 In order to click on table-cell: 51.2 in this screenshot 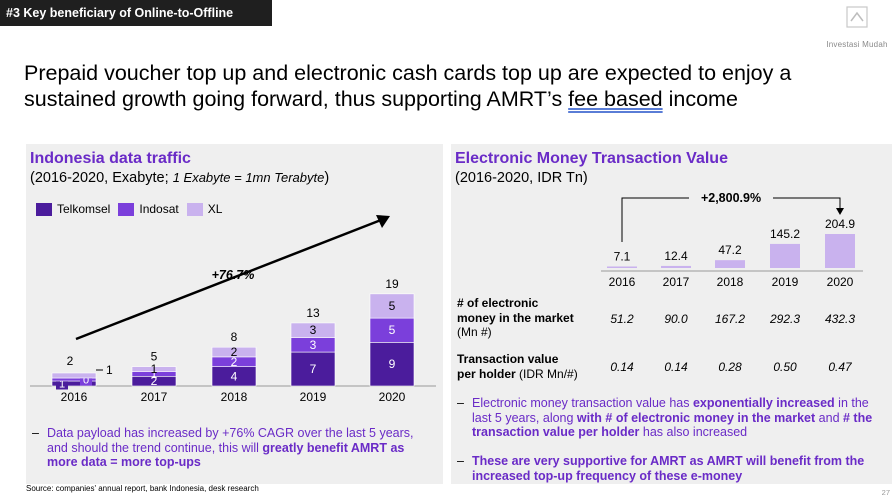, I will do `click(622, 319)`.